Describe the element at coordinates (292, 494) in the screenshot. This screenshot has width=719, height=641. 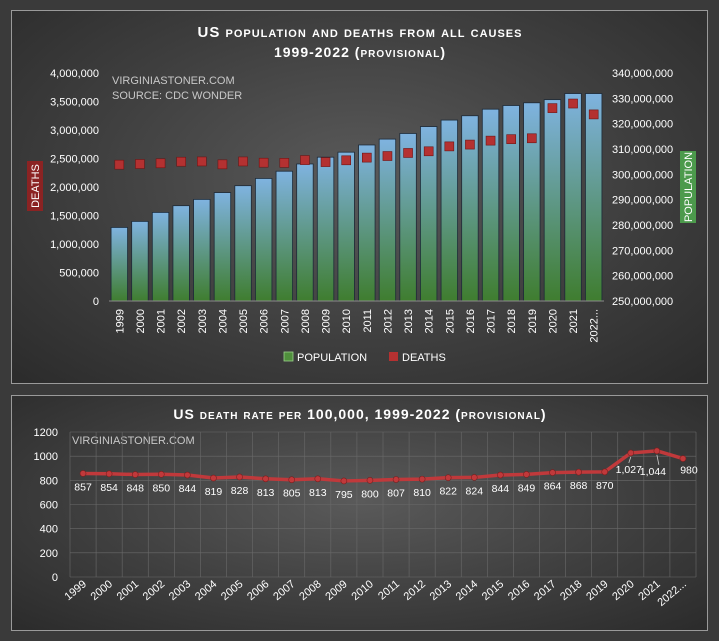
I see `data-label: 805` at that location.